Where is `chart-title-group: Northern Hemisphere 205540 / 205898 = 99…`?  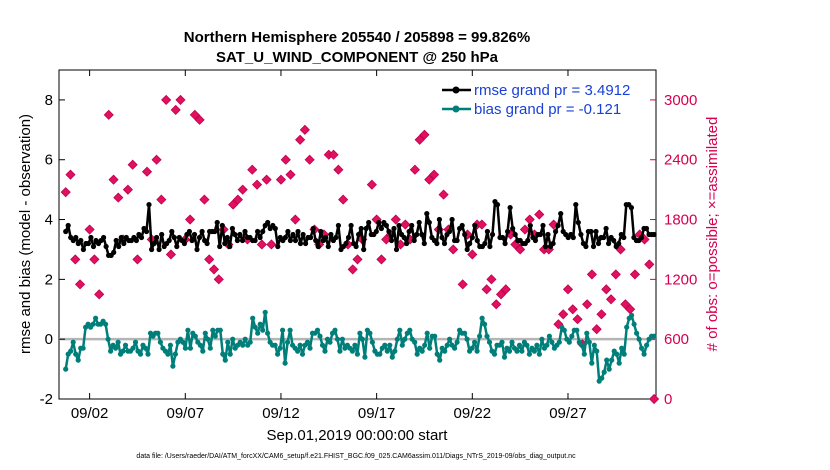 chart-title-group: Northern Hemisphere 205540 / 205898 = 99… is located at coordinates (357, 47).